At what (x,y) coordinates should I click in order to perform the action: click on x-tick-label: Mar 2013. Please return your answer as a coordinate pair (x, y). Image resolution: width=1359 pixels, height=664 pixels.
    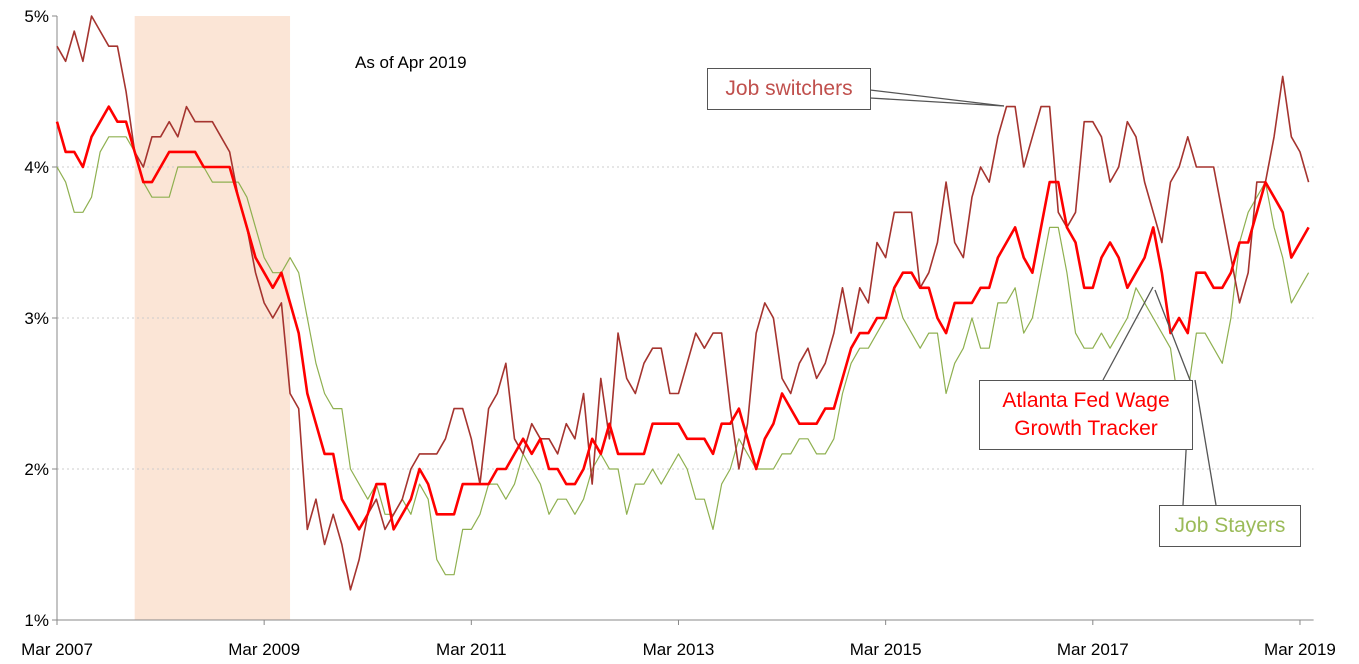
    Looking at the image, I should click on (679, 649).